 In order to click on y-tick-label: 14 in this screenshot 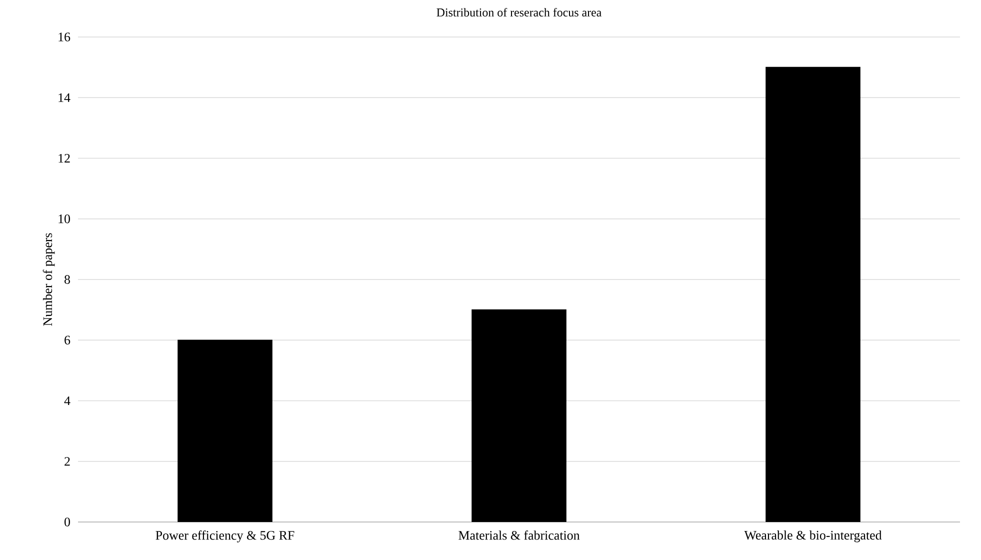, I will do `click(64, 97)`.